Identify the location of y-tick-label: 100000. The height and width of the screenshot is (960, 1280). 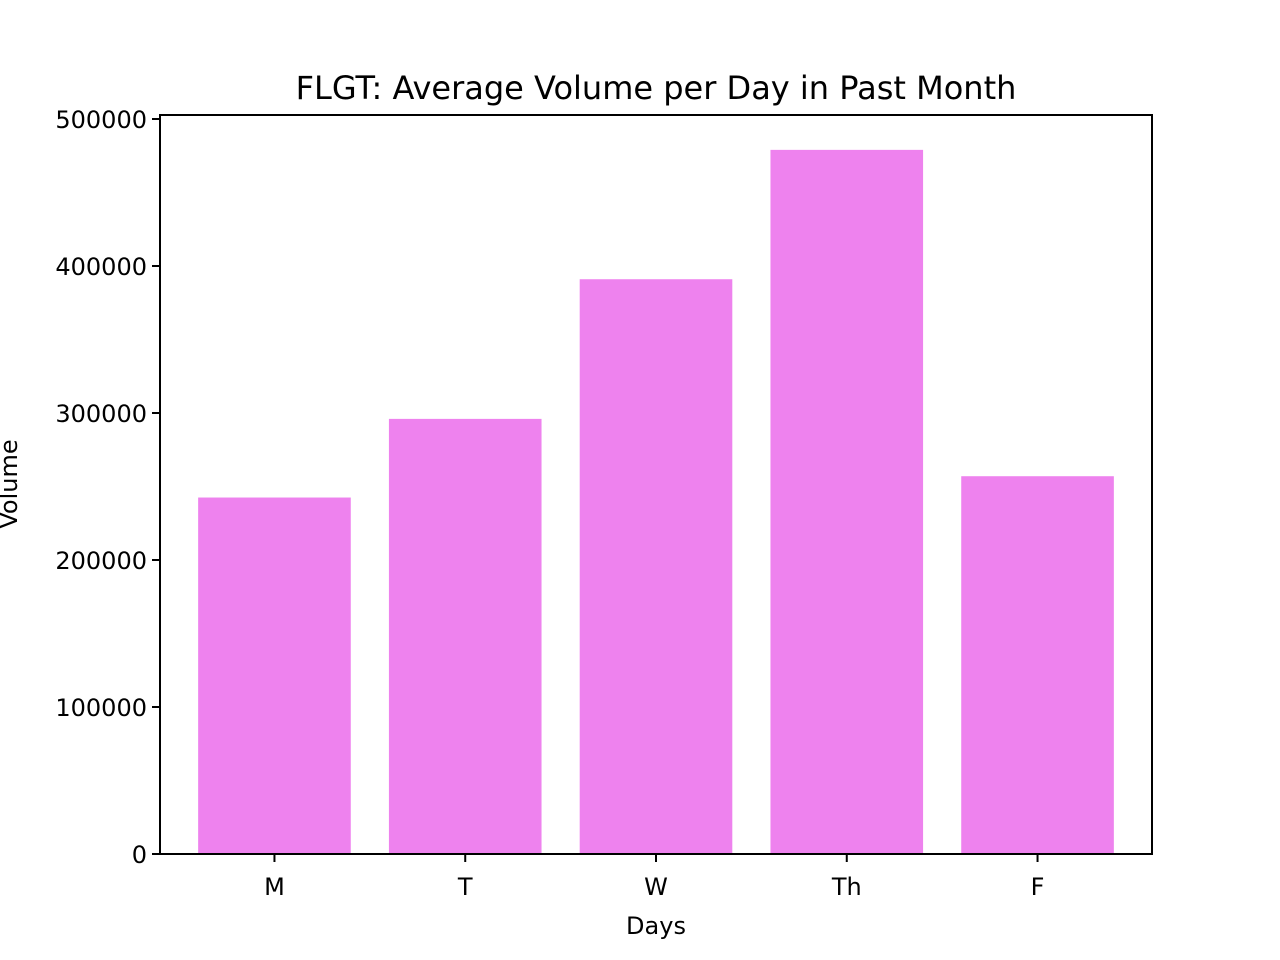
(101, 708).